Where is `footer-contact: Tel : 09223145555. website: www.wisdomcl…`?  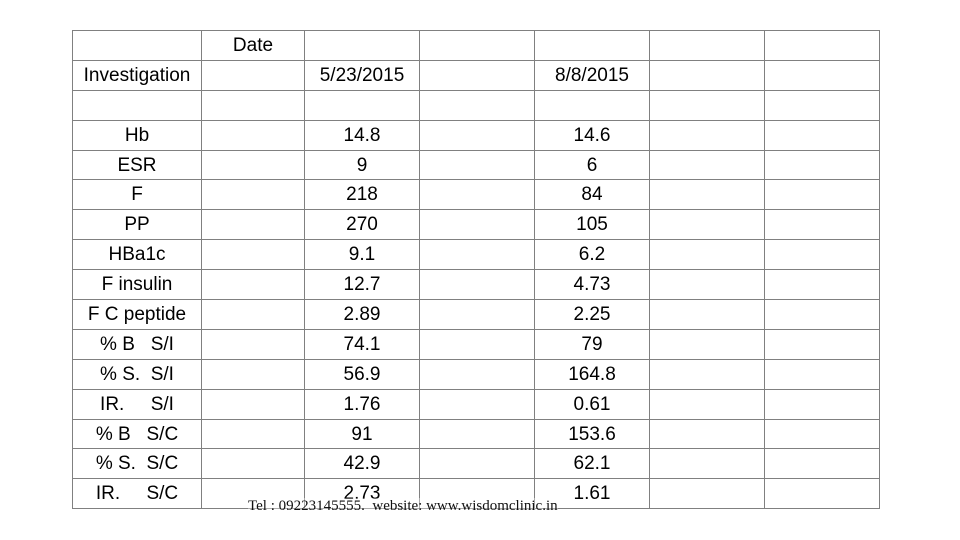
footer-contact: Tel : 09223145555. website: www.wisdomcl… is located at coordinates (403, 506).